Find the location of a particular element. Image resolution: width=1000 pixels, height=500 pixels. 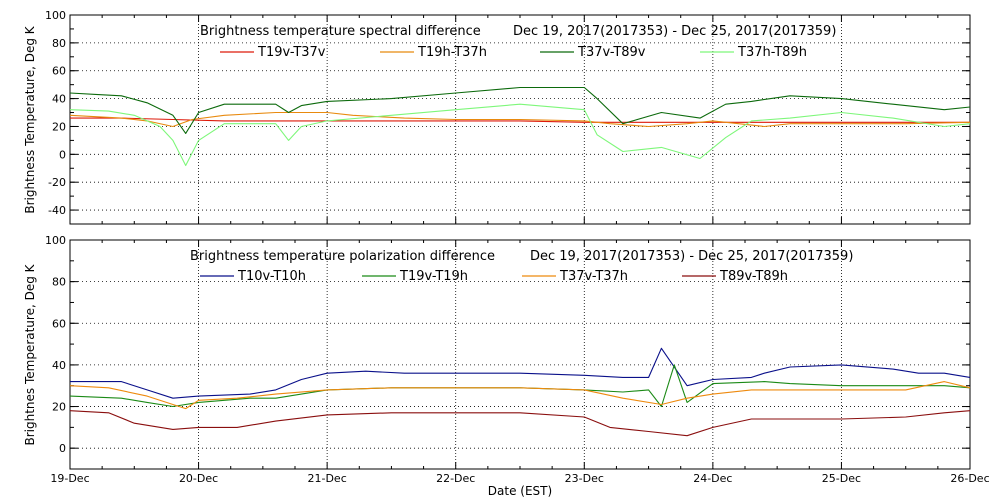

x-tick-label: 25-Dec is located at coordinates (841, 478).